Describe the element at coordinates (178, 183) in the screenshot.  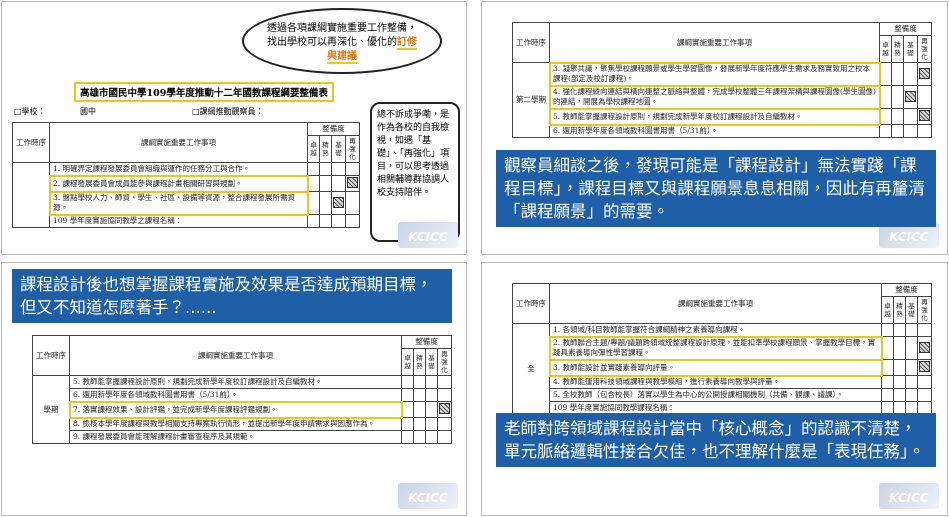
I see `row-item: 2. 課程發展委員會成員能參與課程計畫相關研習與規劃。` at that location.